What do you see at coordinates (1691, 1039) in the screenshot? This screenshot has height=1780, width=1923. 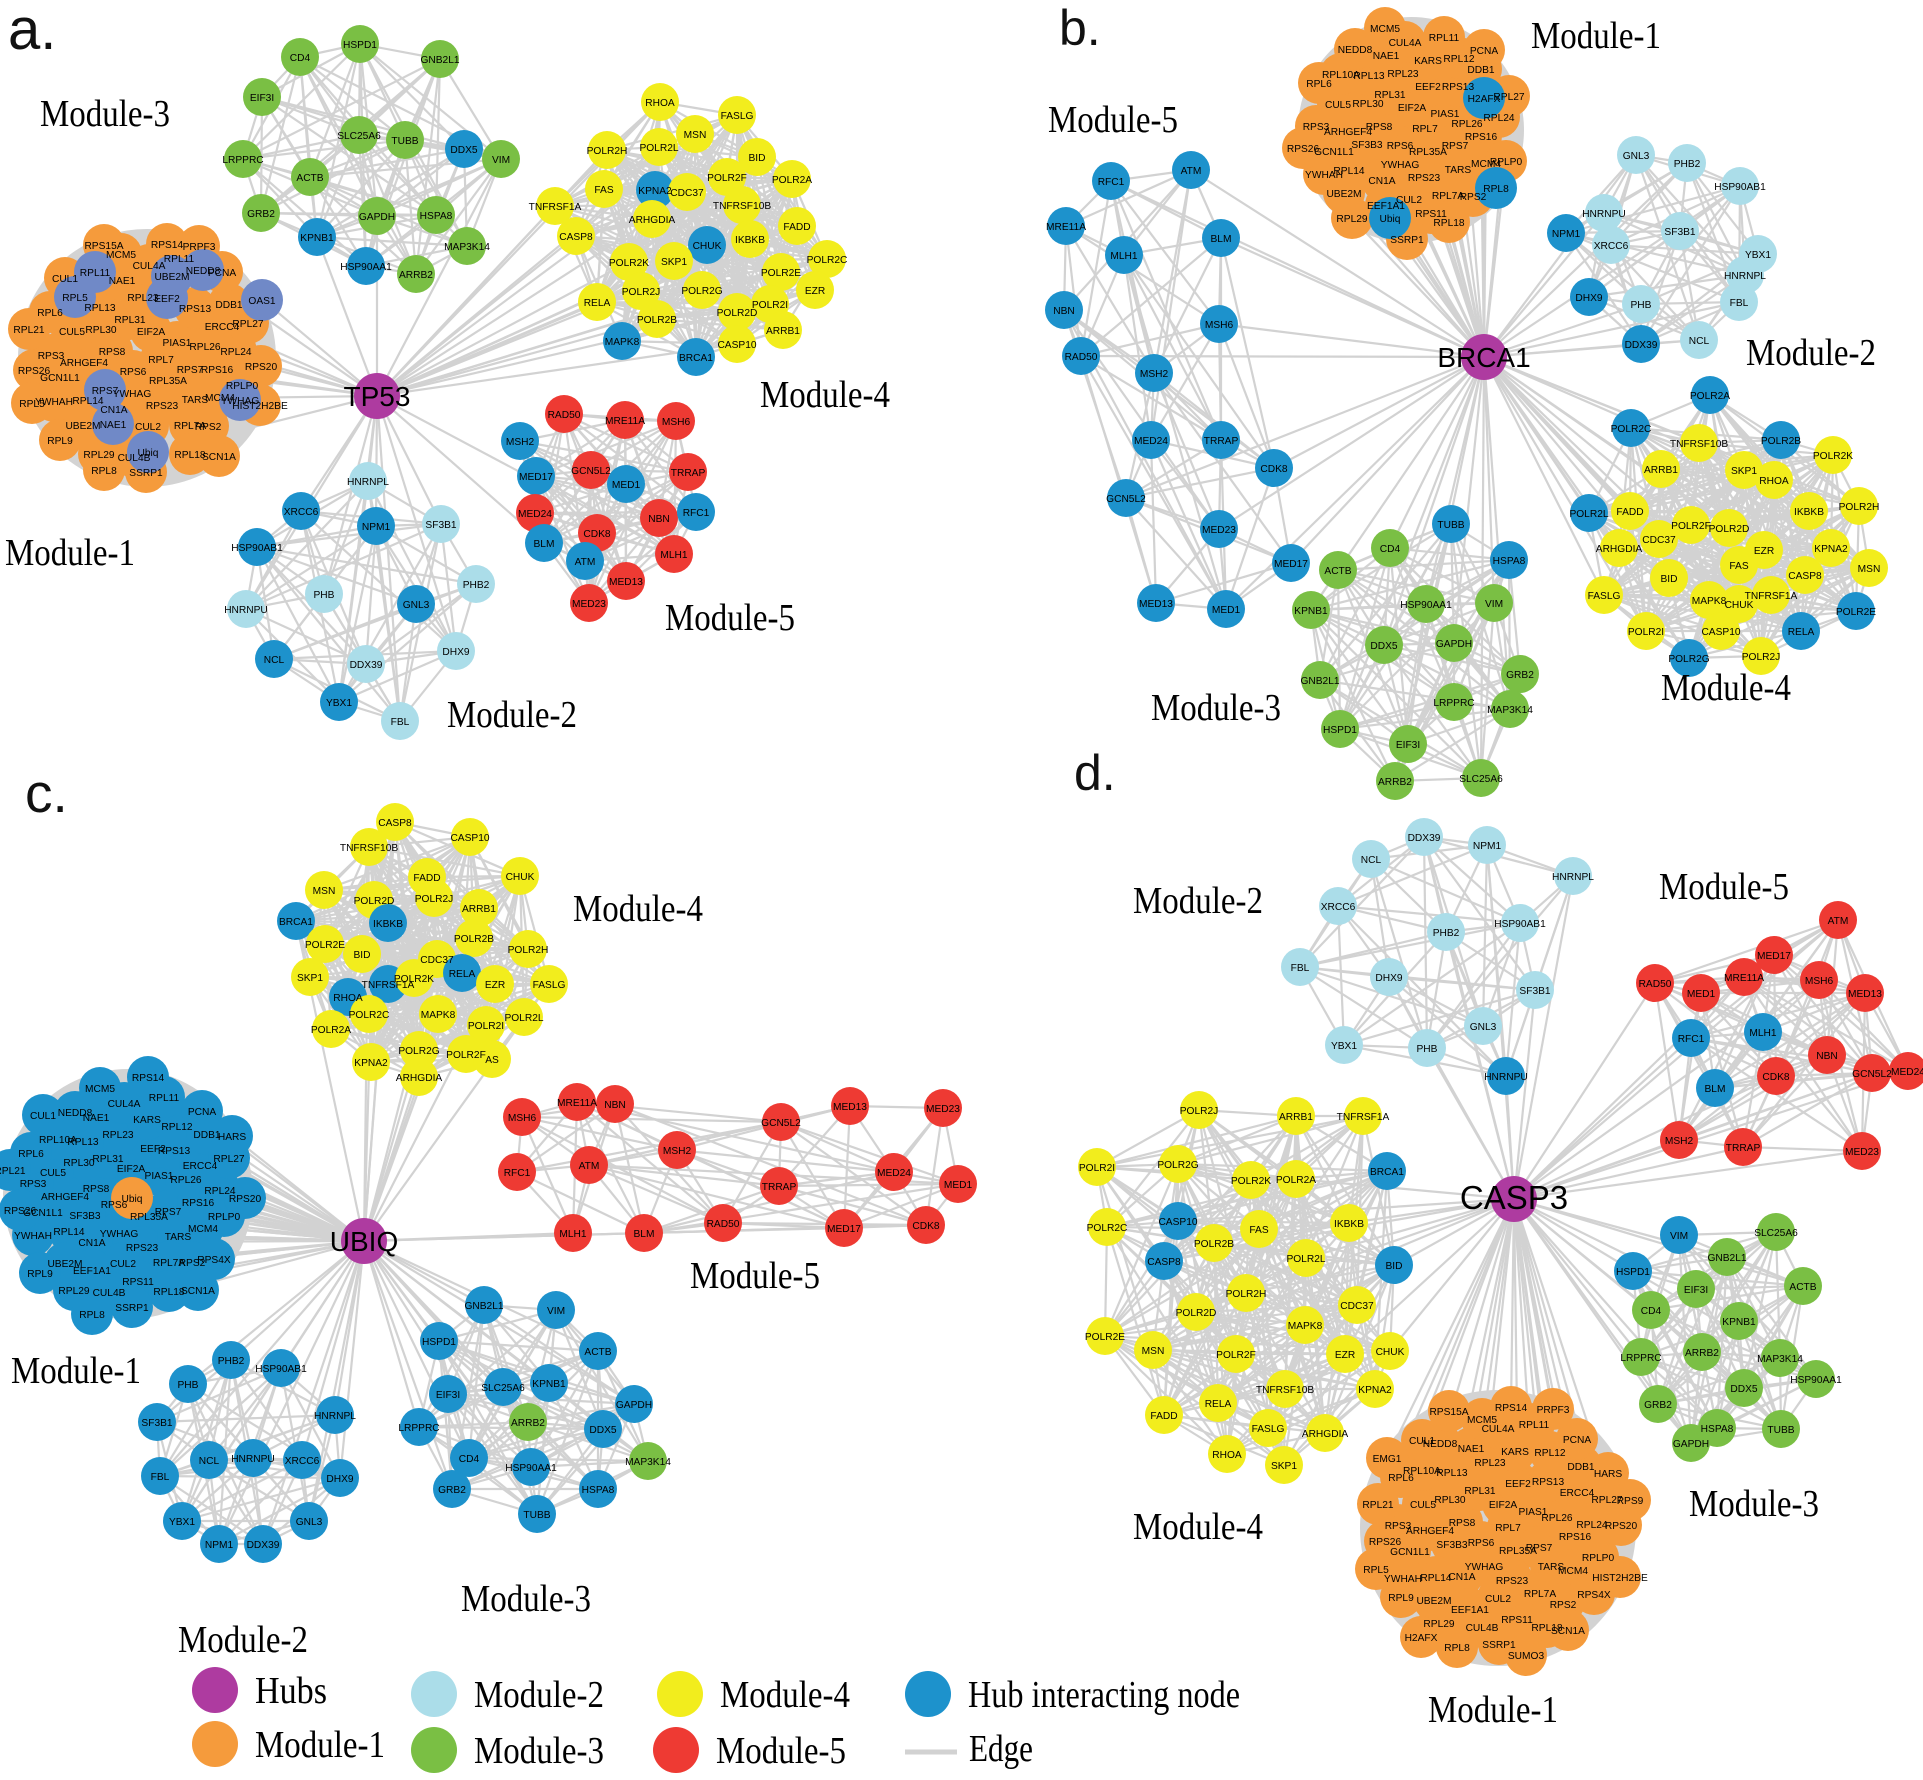 I see `svg-text: RFC1` at bounding box center [1691, 1039].